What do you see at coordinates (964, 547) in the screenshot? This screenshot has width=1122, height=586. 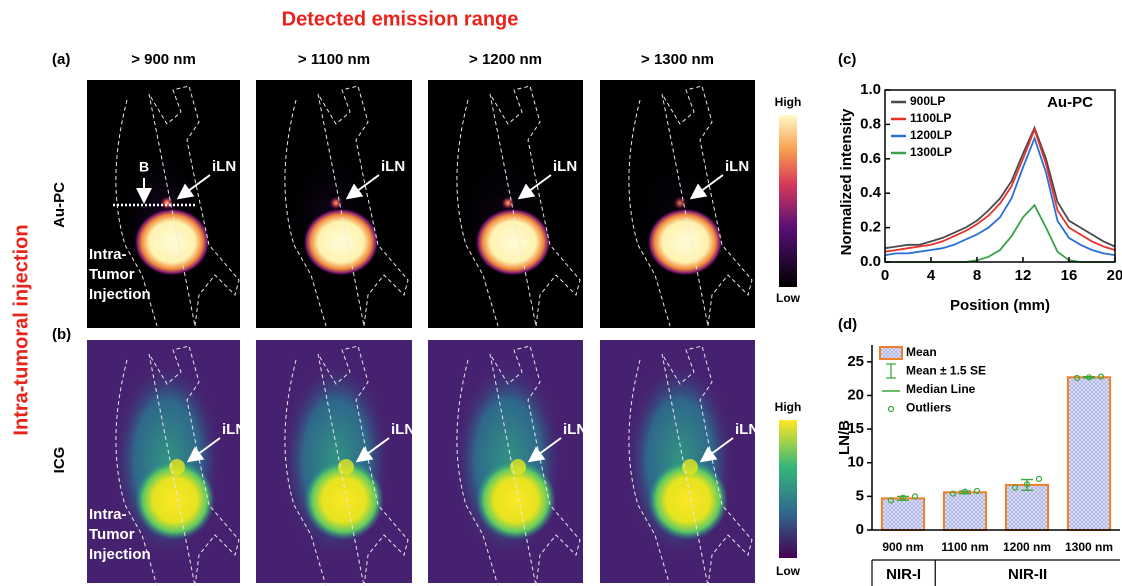 I see `x-tick-label: 1100 nm` at bounding box center [964, 547].